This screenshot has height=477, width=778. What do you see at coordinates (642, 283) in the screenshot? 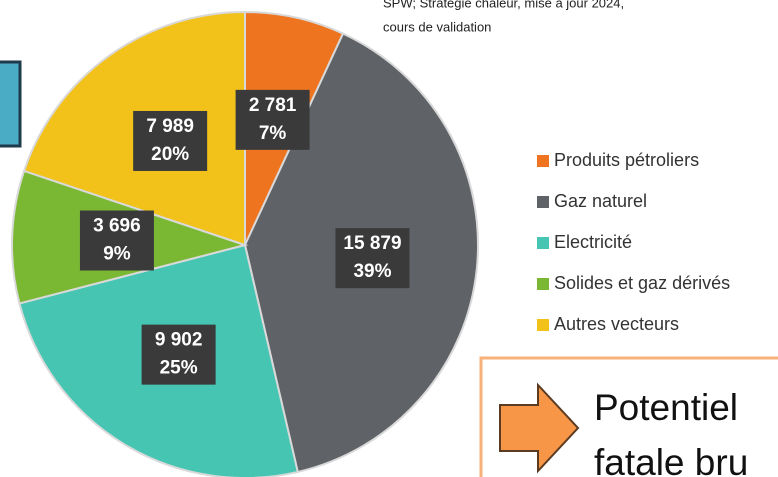
I see `legend-label: Solides et gaz dérivés` at bounding box center [642, 283].